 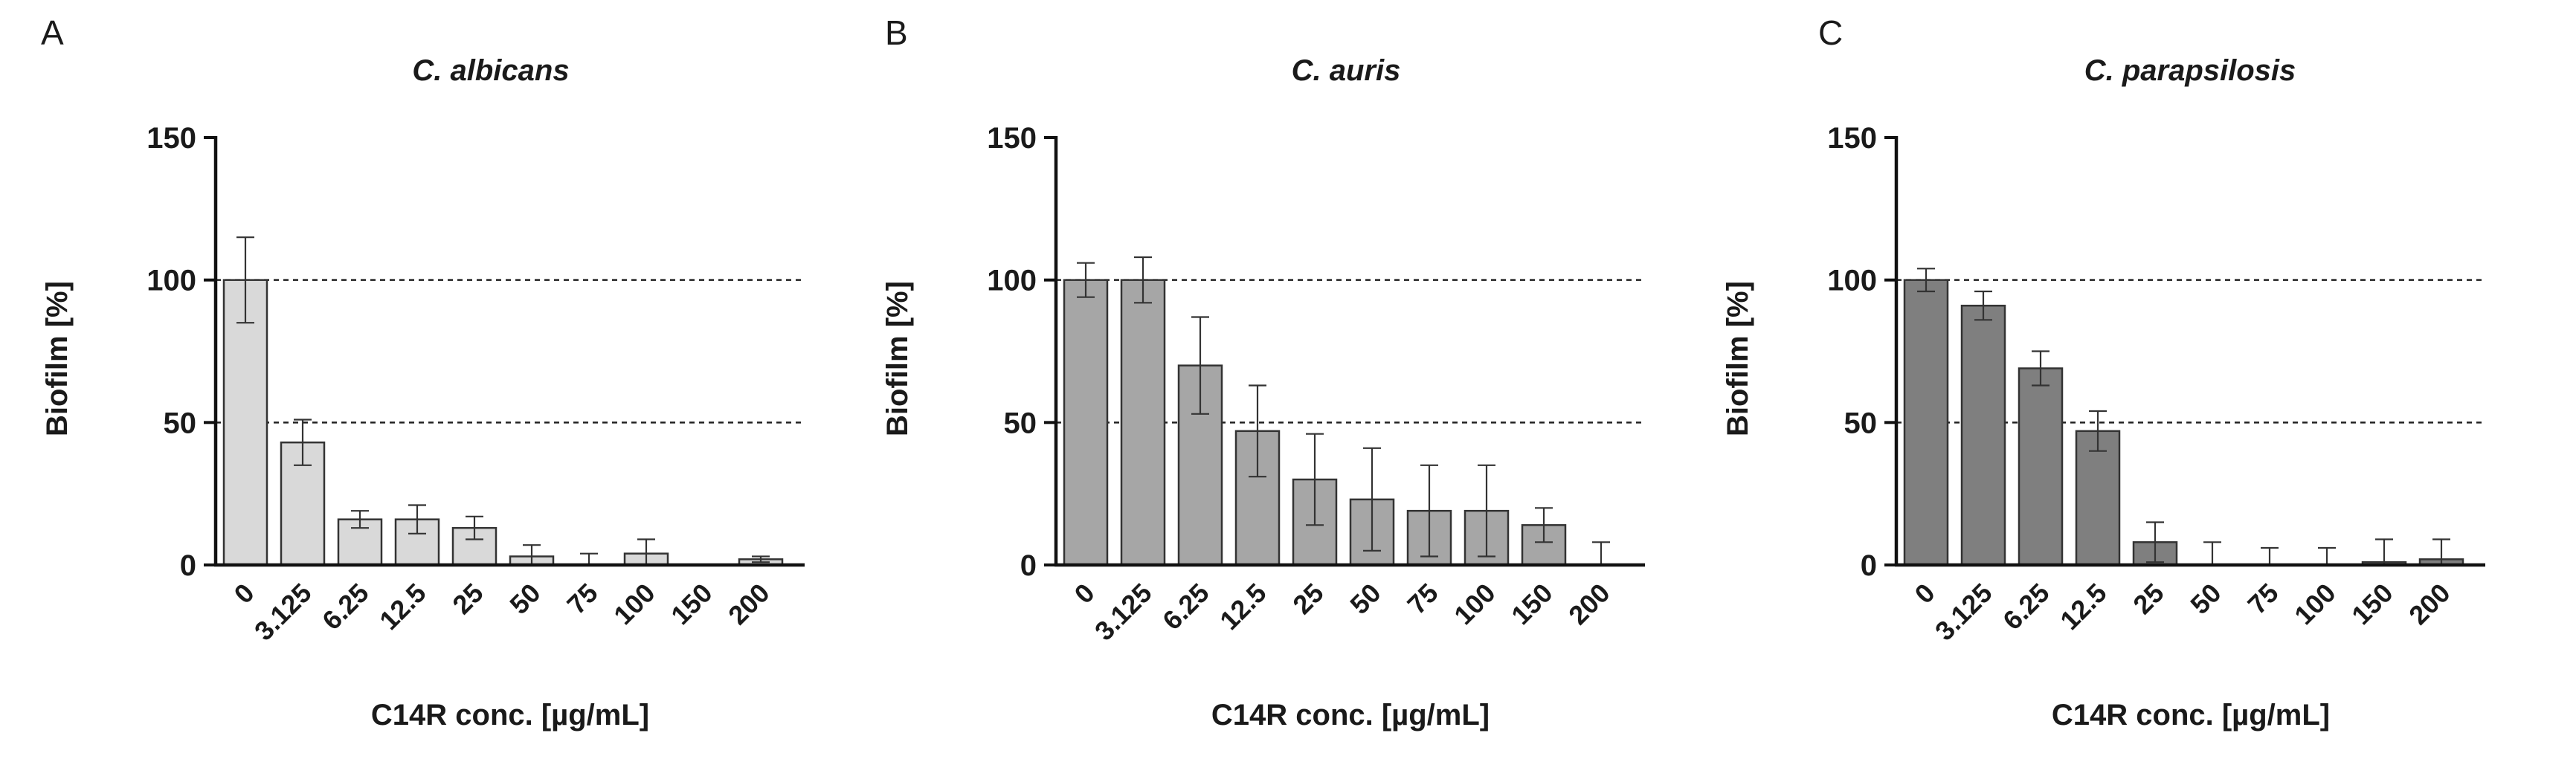 What do you see at coordinates (1830, 32) in the screenshot?
I see `panel-letter: C` at bounding box center [1830, 32].